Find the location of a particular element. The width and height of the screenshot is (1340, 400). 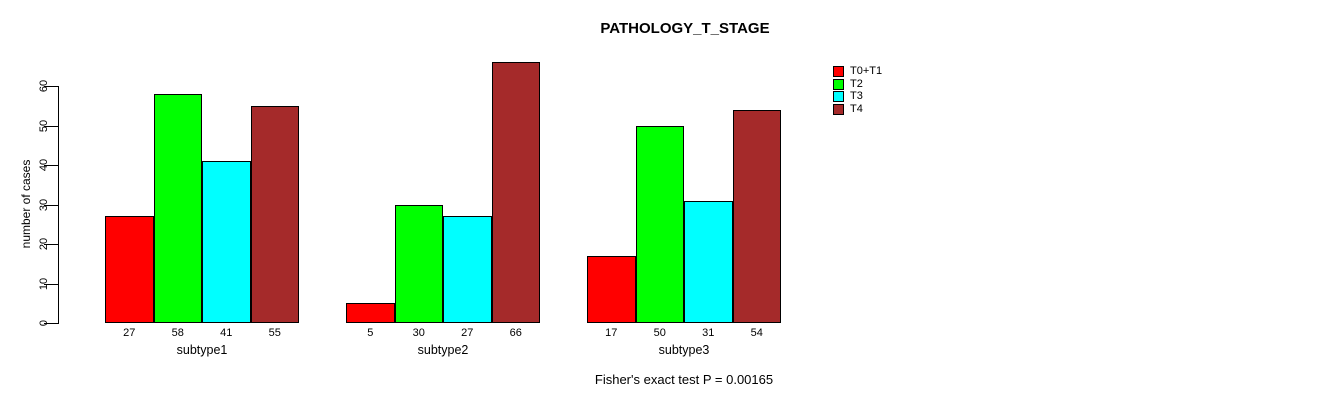

legend-row: T2 is located at coordinates (848, 83).